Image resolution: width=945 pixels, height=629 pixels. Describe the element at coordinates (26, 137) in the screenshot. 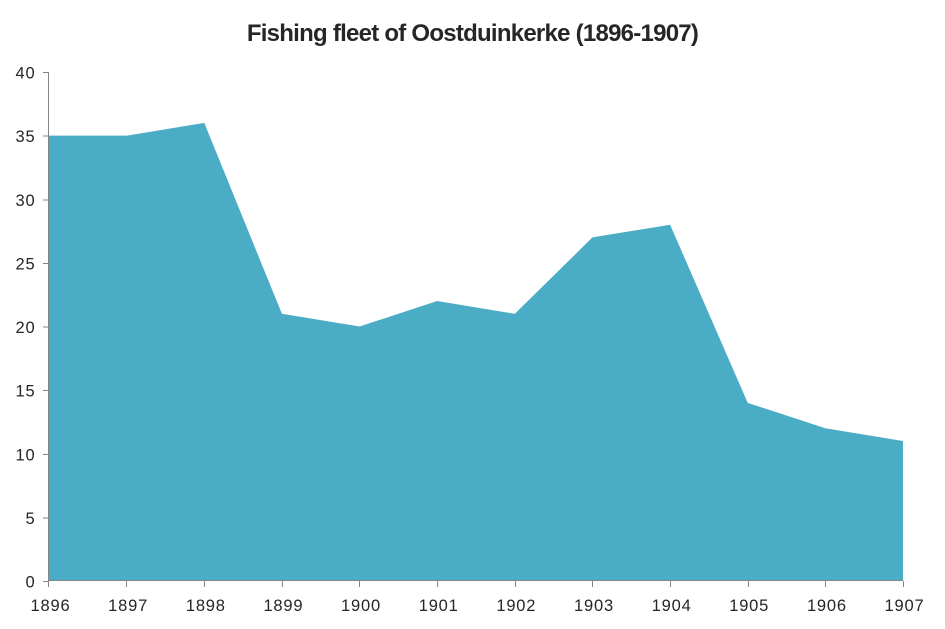

I see `svg-text: 35` at that location.